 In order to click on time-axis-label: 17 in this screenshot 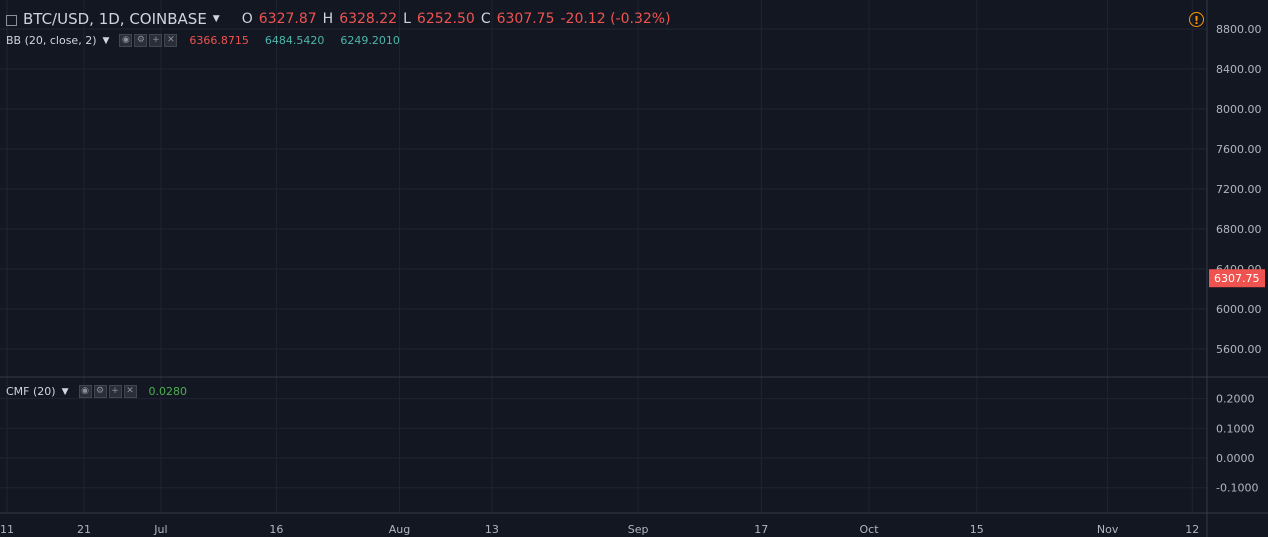, I will do `click(761, 529)`.